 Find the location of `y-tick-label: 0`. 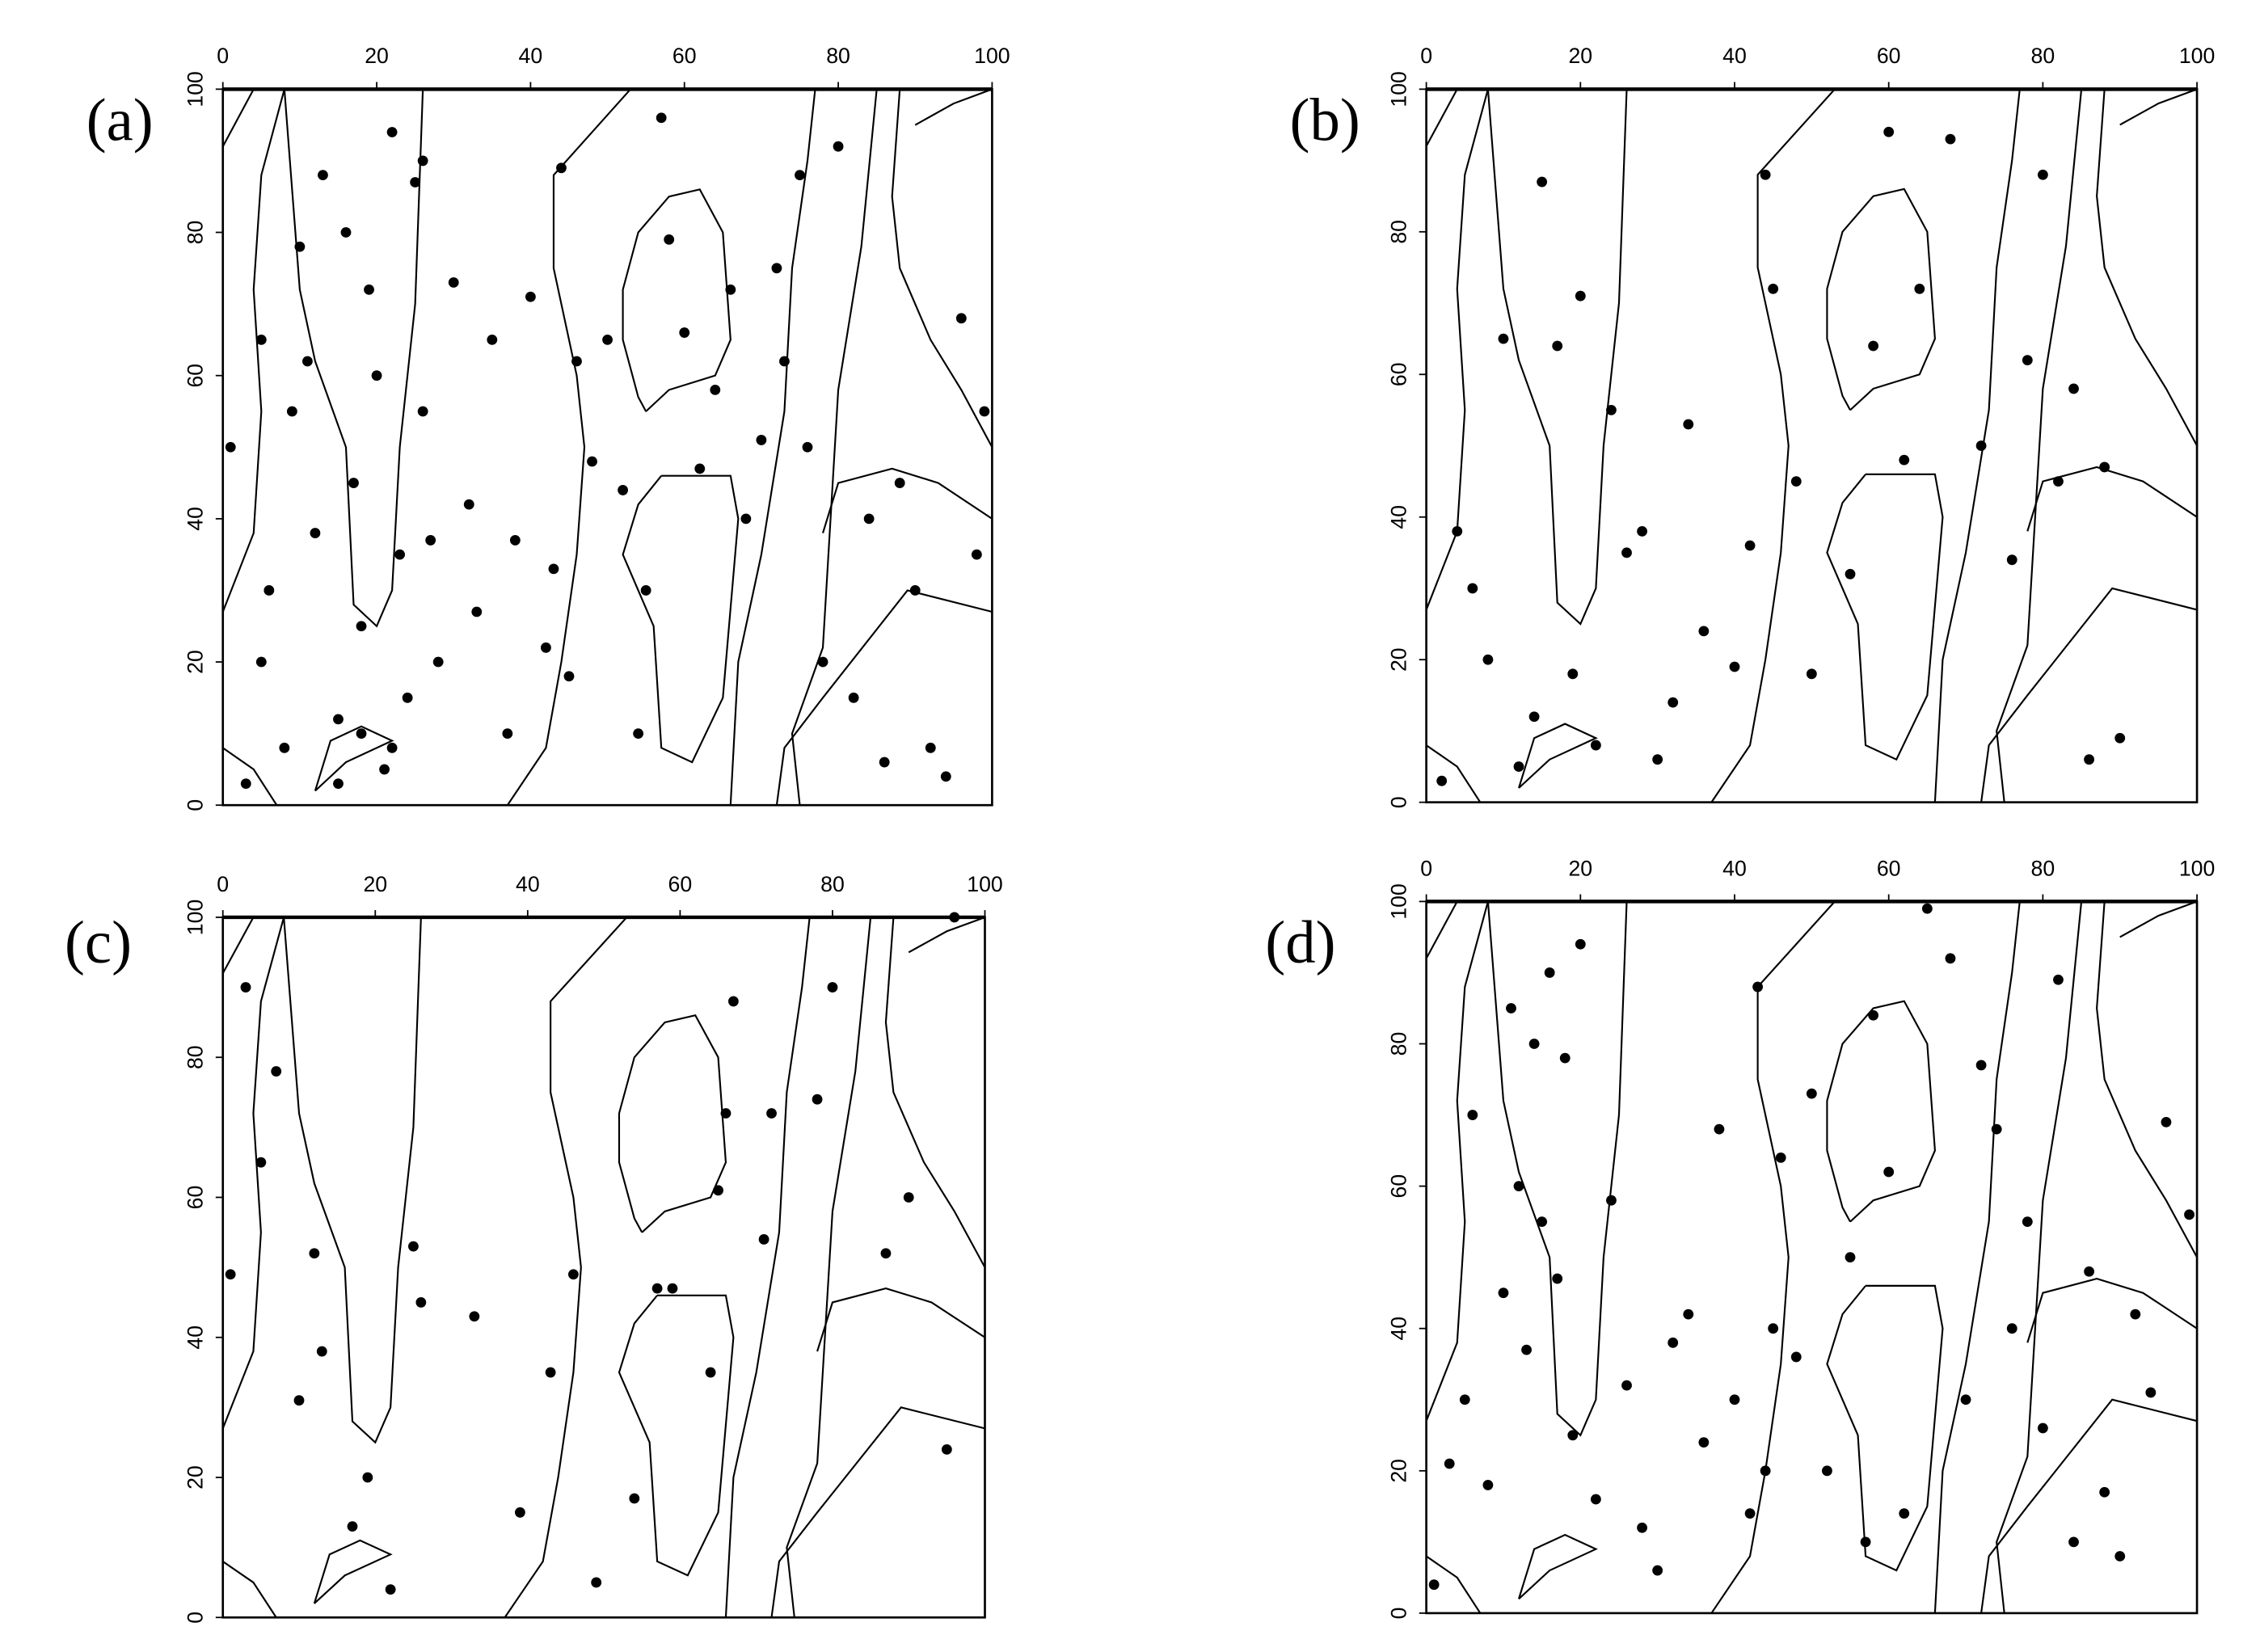

y-tick-label: 0 is located at coordinates (1399, 802).